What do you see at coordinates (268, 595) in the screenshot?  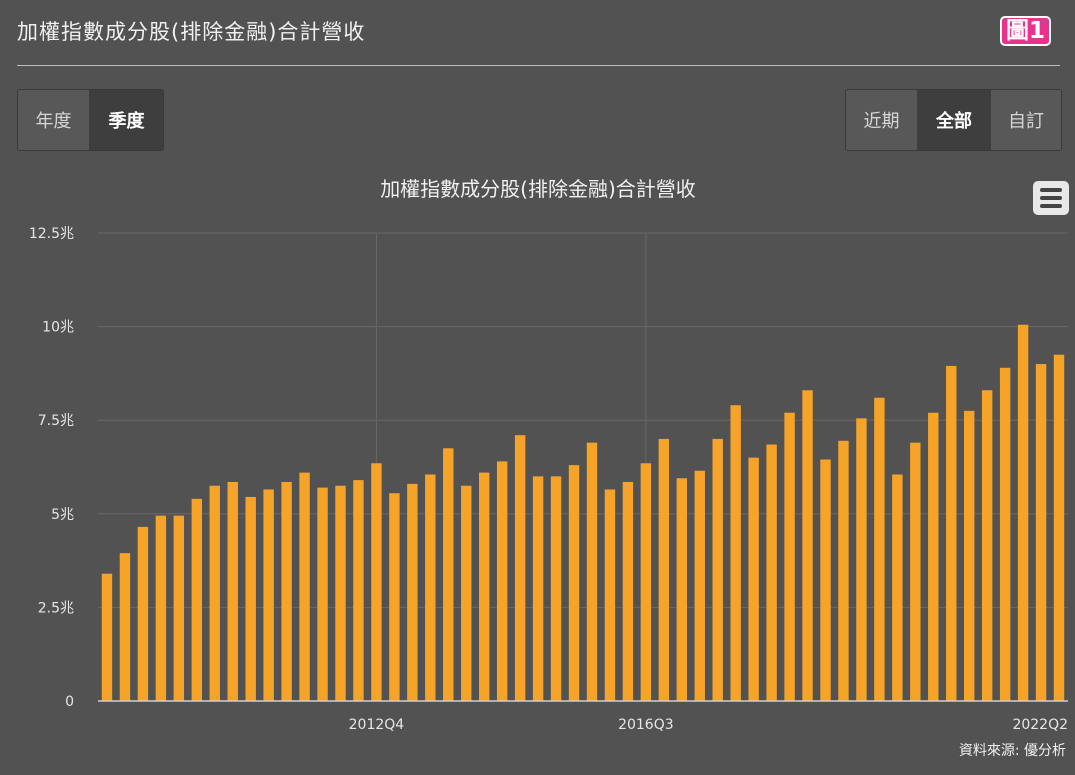 I see `bar-2011Q2` at bounding box center [268, 595].